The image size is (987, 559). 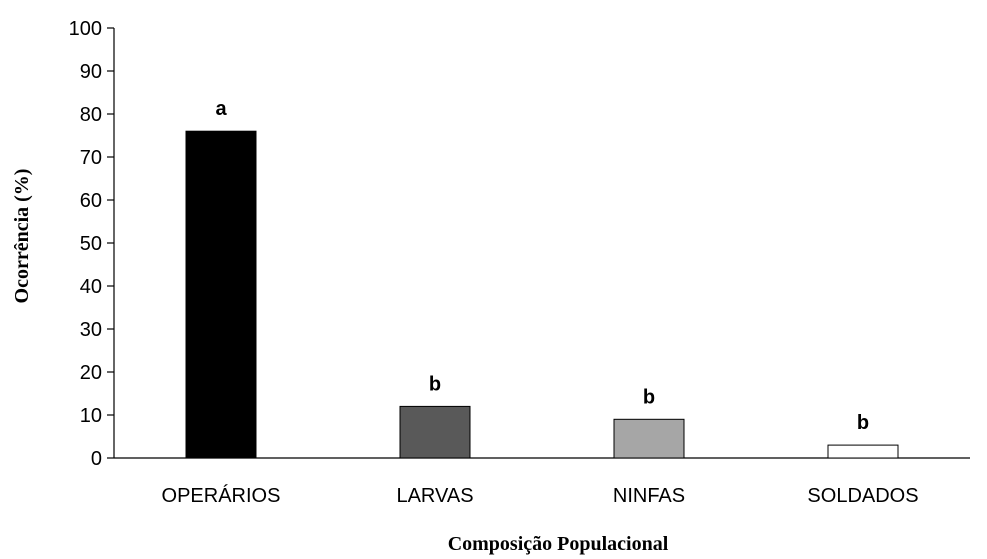 What do you see at coordinates (91, 416) in the screenshot?
I see `y-tick-label: 10` at bounding box center [91, 416].